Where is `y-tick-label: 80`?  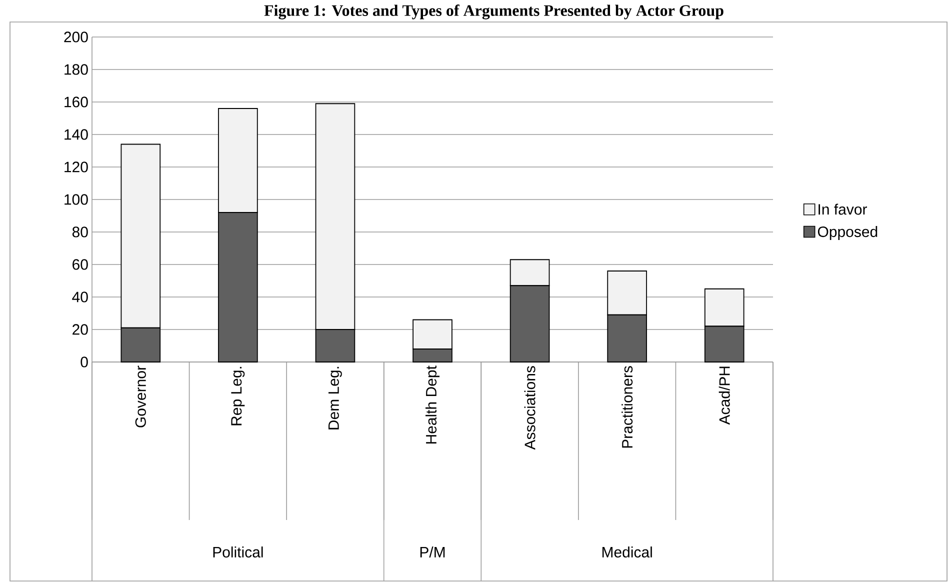
y-tick-label: 80 is located at coordinates (80, 232).